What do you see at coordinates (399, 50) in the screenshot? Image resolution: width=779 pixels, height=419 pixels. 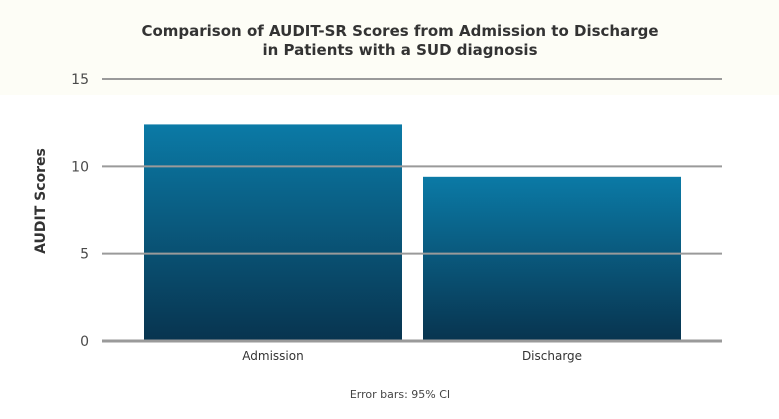 I see `chart-title-line-2: in Patients with a SUD diagnosis` at bounding box center [399, 50].